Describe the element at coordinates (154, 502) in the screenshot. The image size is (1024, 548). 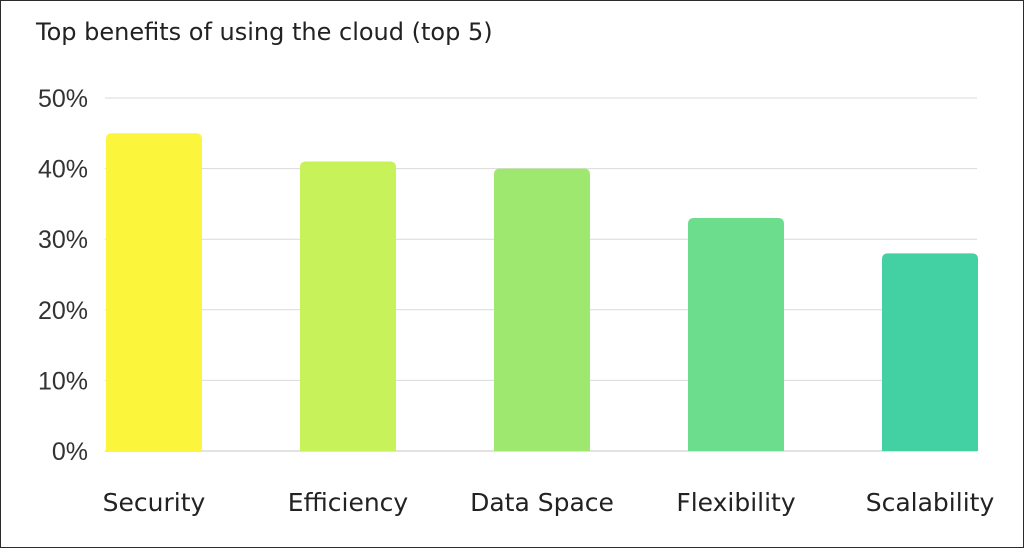
I see `x-category-label: Security` at that location.